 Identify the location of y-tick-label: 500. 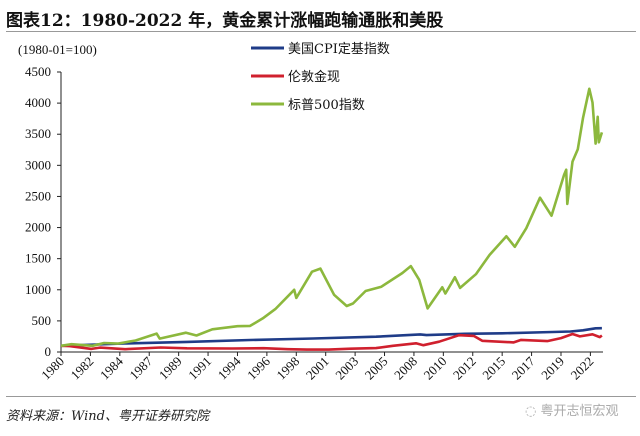
(42, 320).